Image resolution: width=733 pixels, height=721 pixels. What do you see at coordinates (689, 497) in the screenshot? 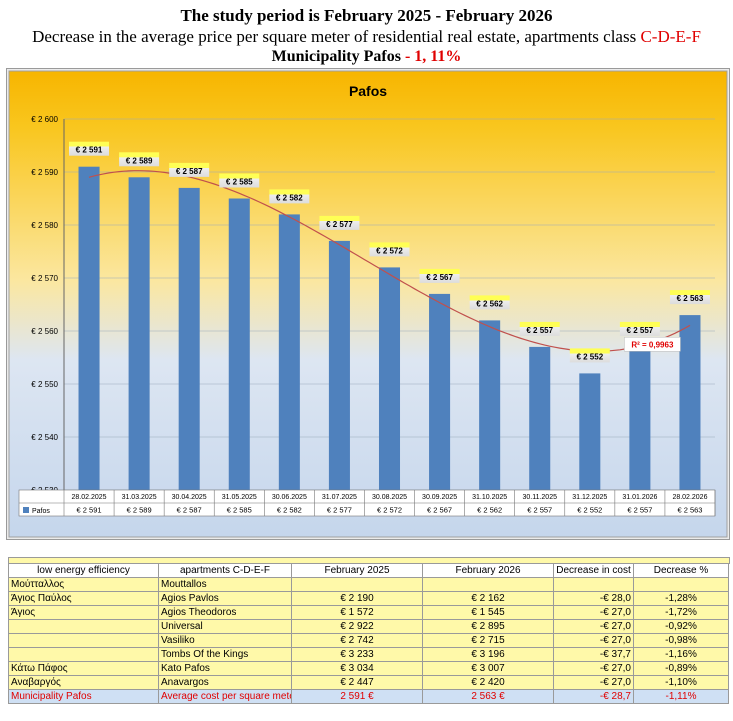
I see `x-tick-label: 28.02.2026` at bounding box center [689, 497].